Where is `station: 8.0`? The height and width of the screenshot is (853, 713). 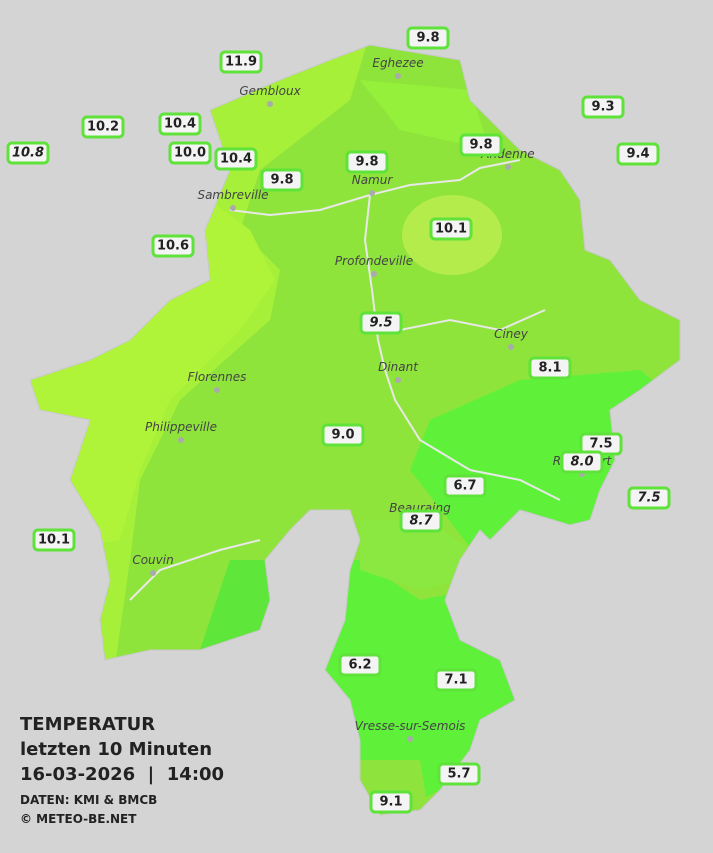
station: 8.0 is located at coordinates (582, 462).